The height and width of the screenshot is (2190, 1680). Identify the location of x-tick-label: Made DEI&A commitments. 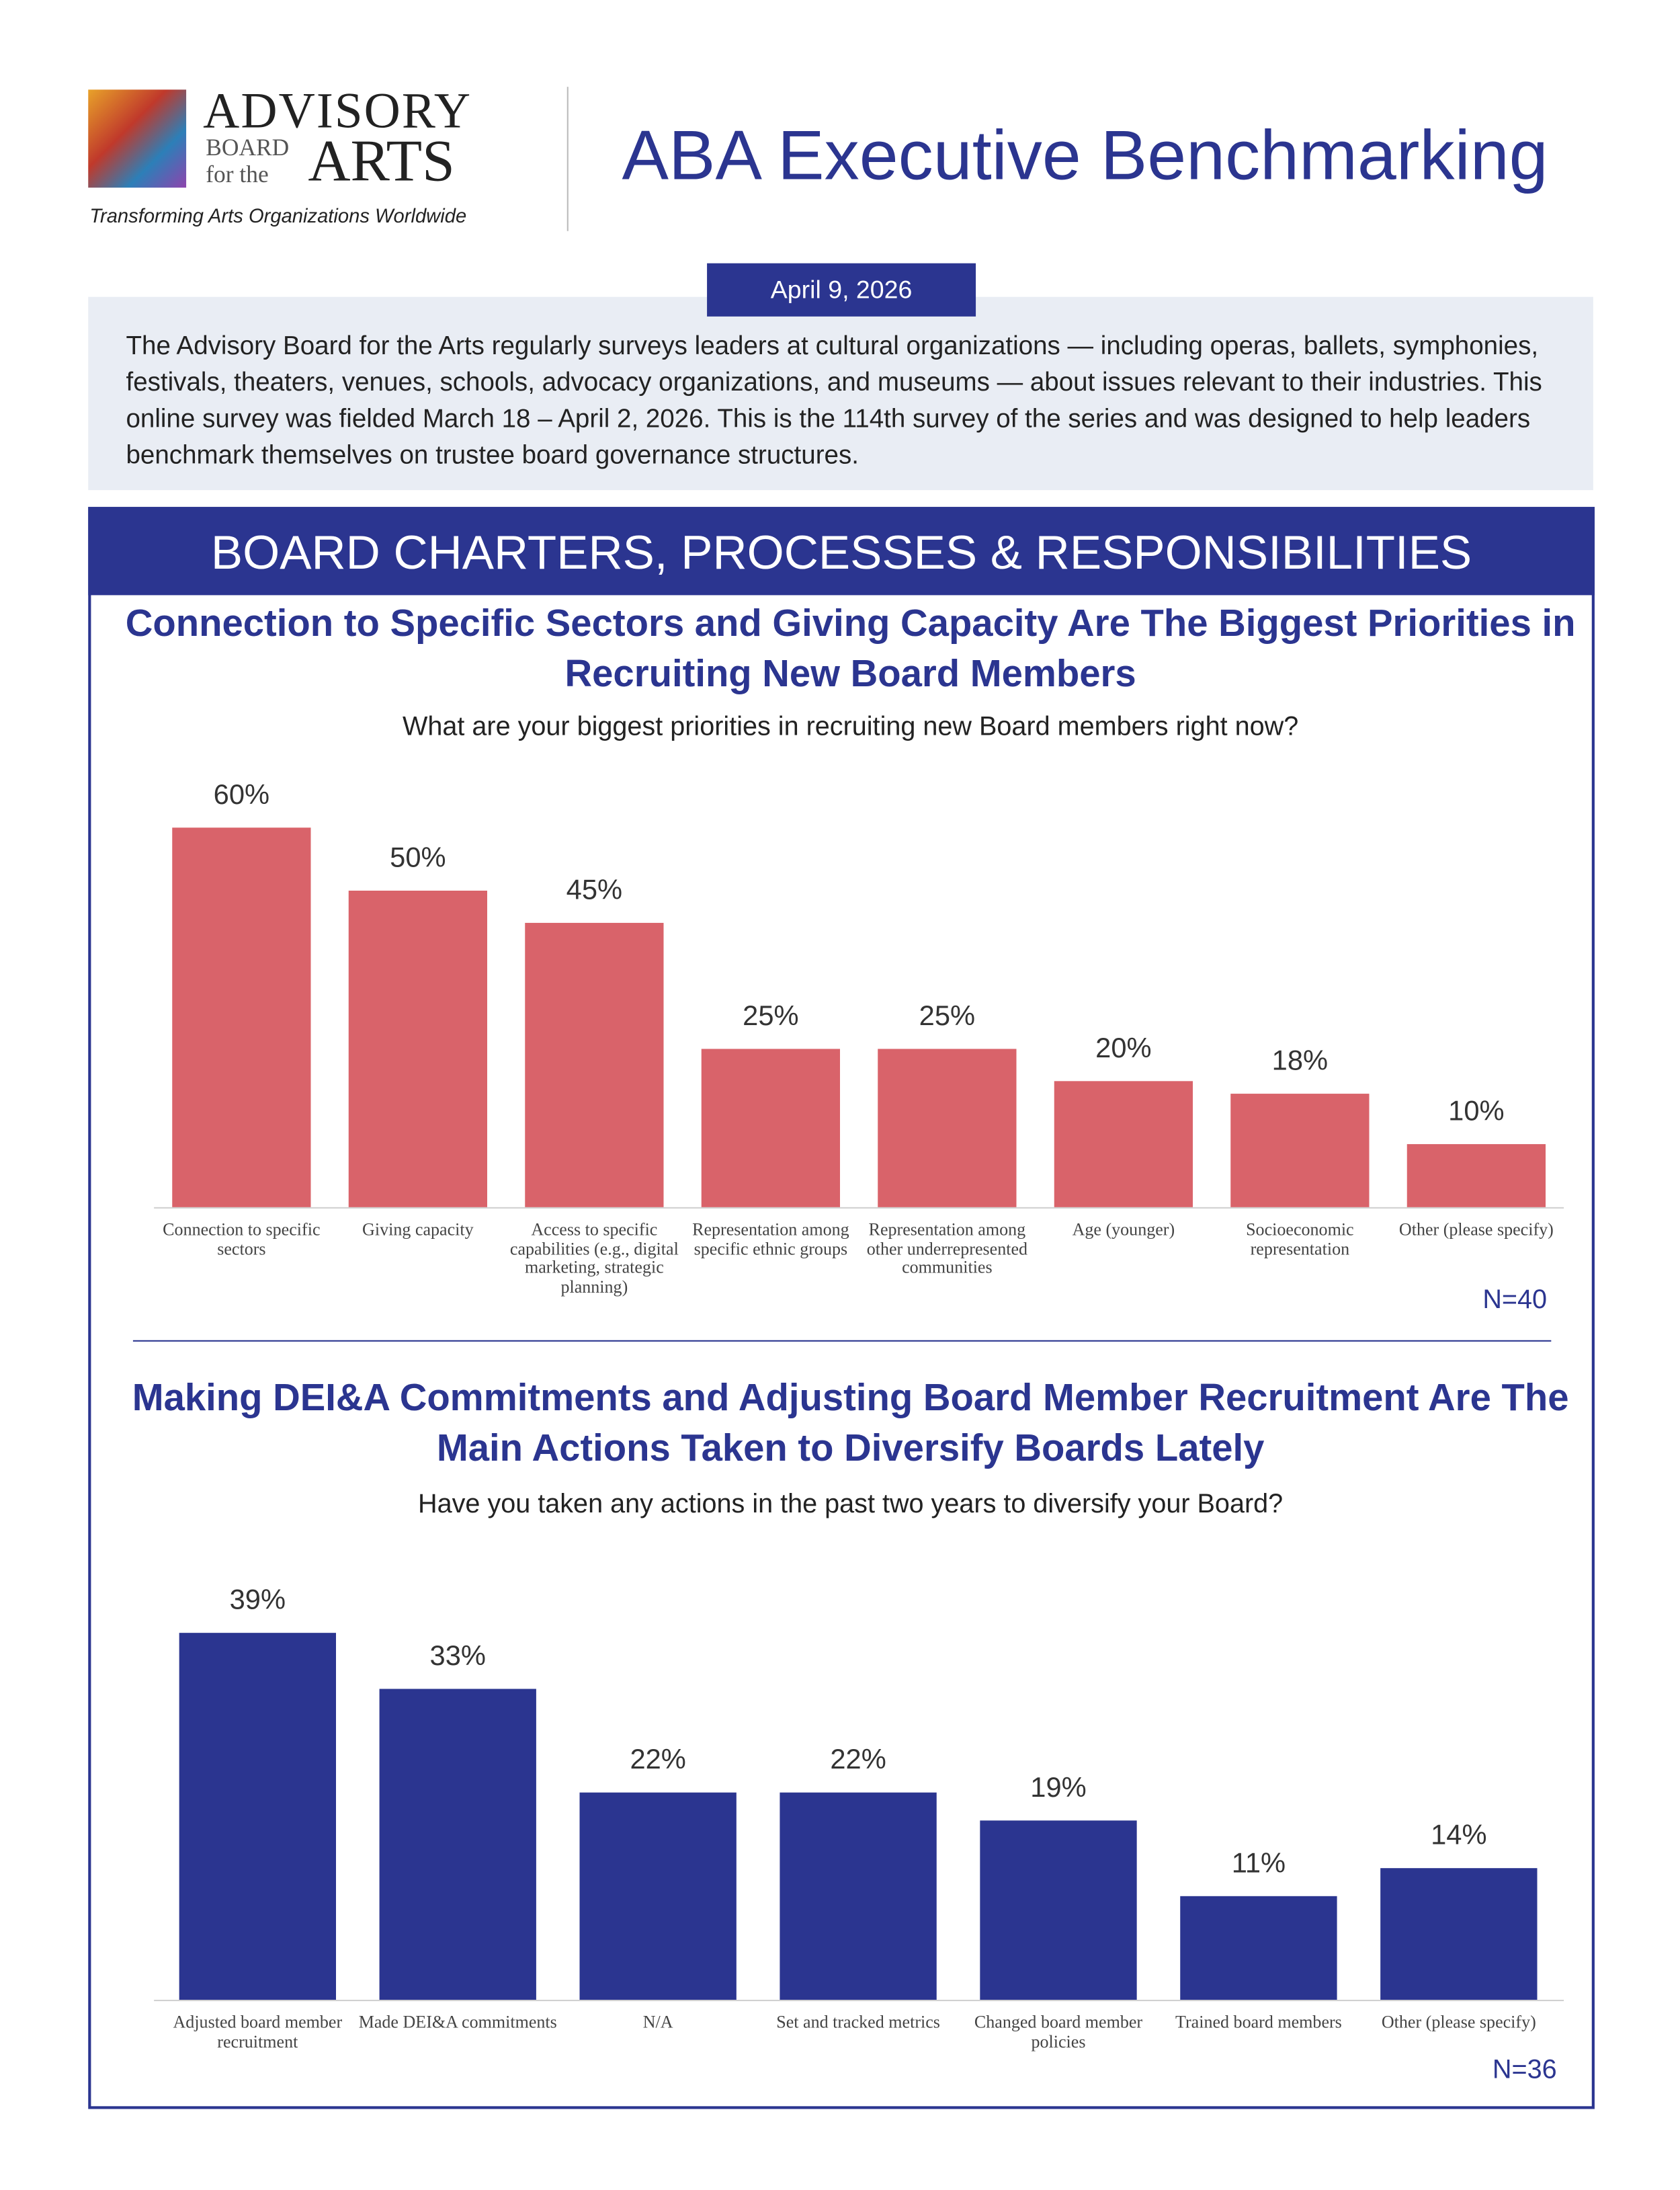
(458, 2022).